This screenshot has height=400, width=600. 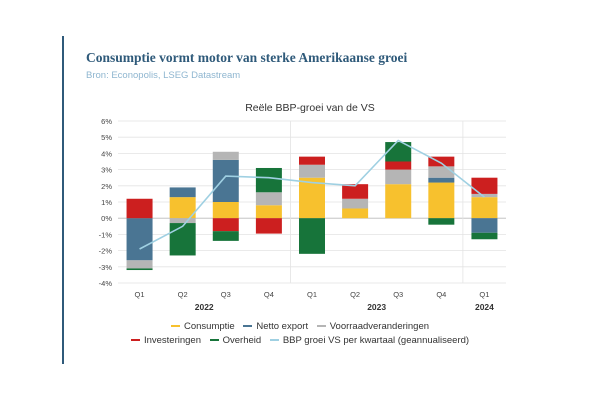 What do you see at coordinates (376, 307) in the screenshot?
I see `year-label: 2023` at bounding box center [376, 307].